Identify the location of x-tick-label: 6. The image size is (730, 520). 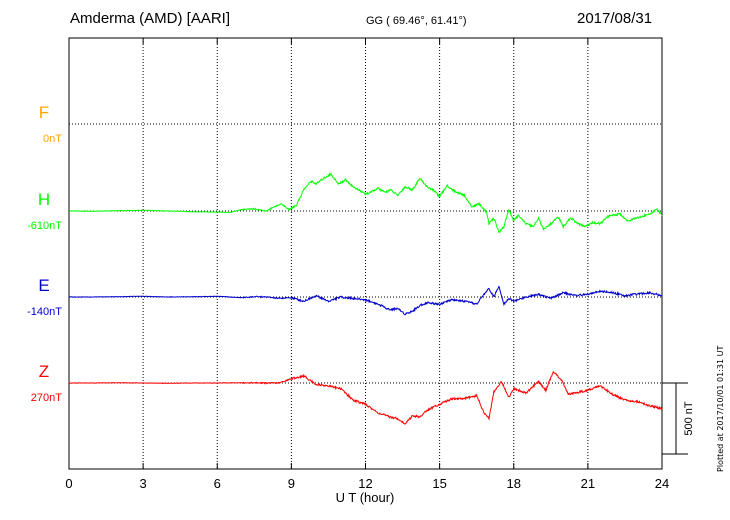
(217, 483).